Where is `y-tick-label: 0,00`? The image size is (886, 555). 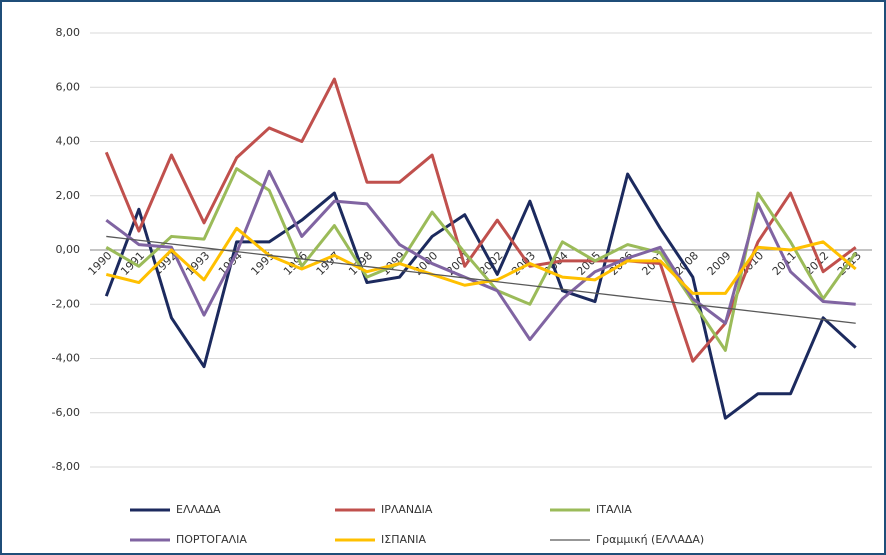
y-tick-label: 0,00 is located at coordinates (68, 249).